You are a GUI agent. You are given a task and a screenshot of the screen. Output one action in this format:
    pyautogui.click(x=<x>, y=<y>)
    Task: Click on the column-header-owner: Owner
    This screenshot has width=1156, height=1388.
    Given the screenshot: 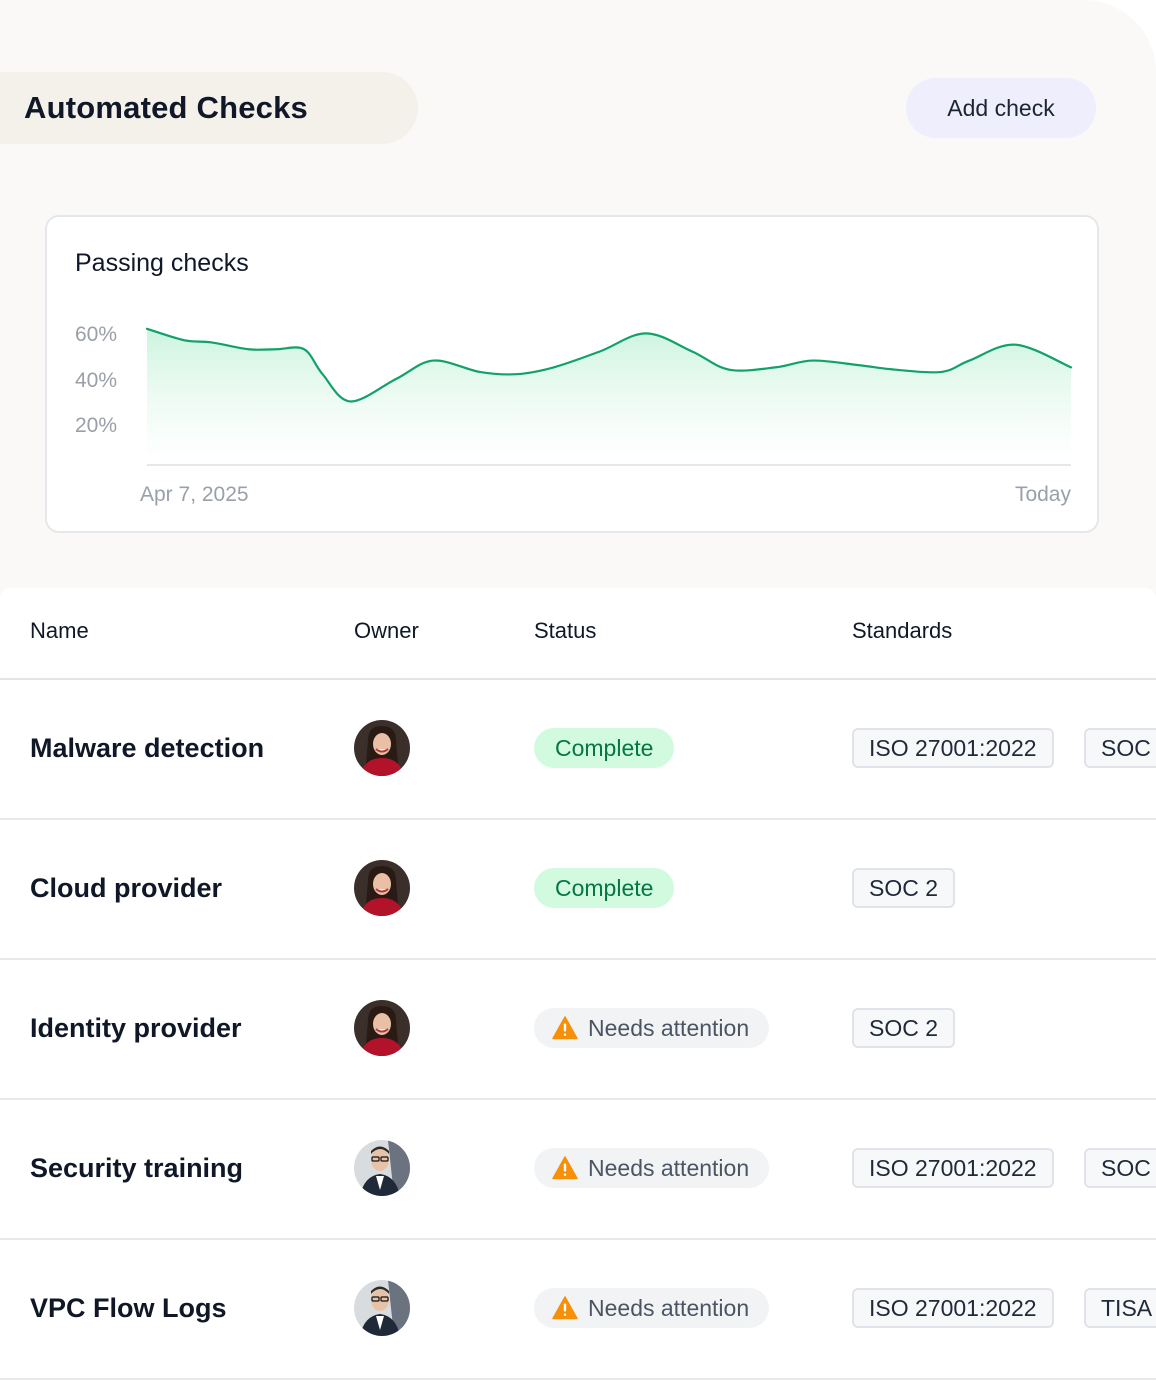 What is the action you would take?
    pyautogui.click(x=386, y=630)
    